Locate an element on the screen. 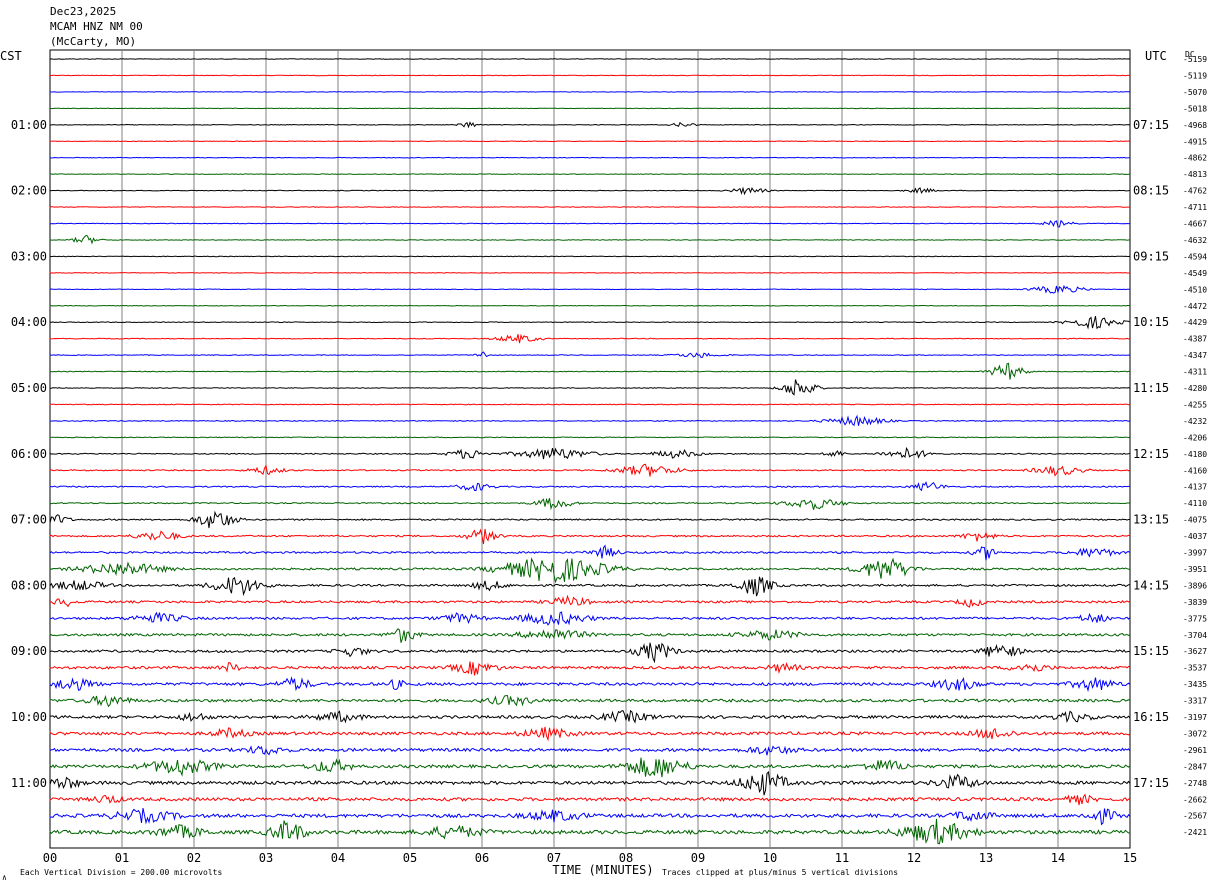 This screenshot has height=886, width=1210. x-tick-label: 14 is located at coordinates (1058, 858).